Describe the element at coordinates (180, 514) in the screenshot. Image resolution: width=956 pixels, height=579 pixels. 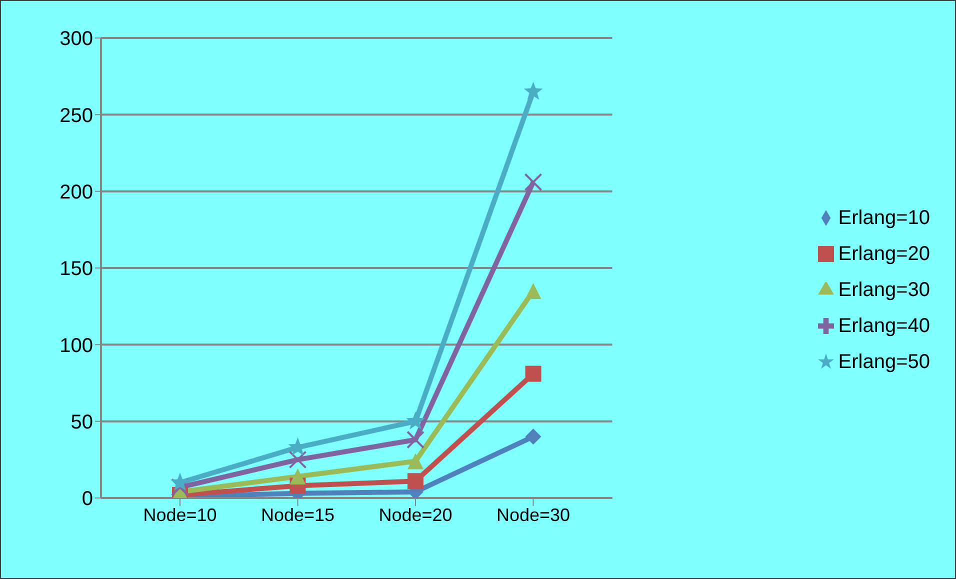
I see `x-tick-label: Node=10` at that location.